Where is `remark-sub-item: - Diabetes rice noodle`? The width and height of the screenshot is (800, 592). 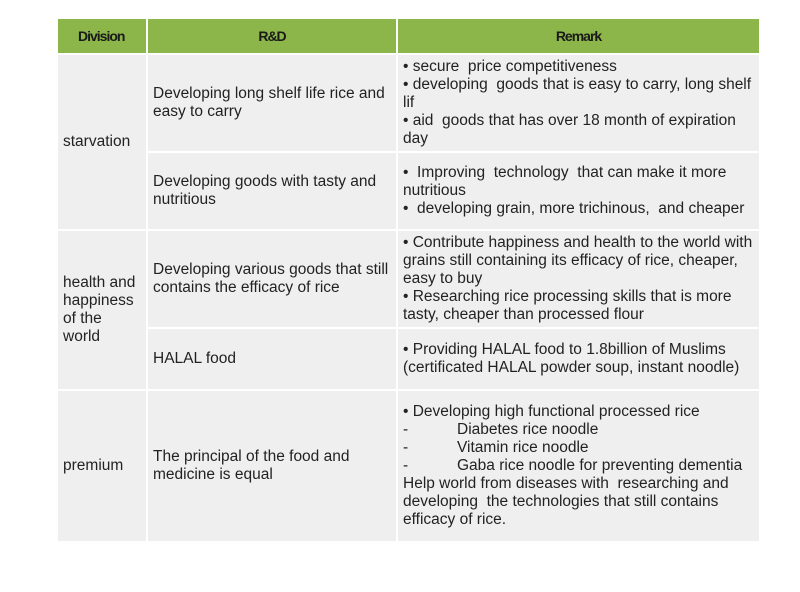 remark-sub-item: - Diabetes rice noodle is located at coordinates (578, 430).